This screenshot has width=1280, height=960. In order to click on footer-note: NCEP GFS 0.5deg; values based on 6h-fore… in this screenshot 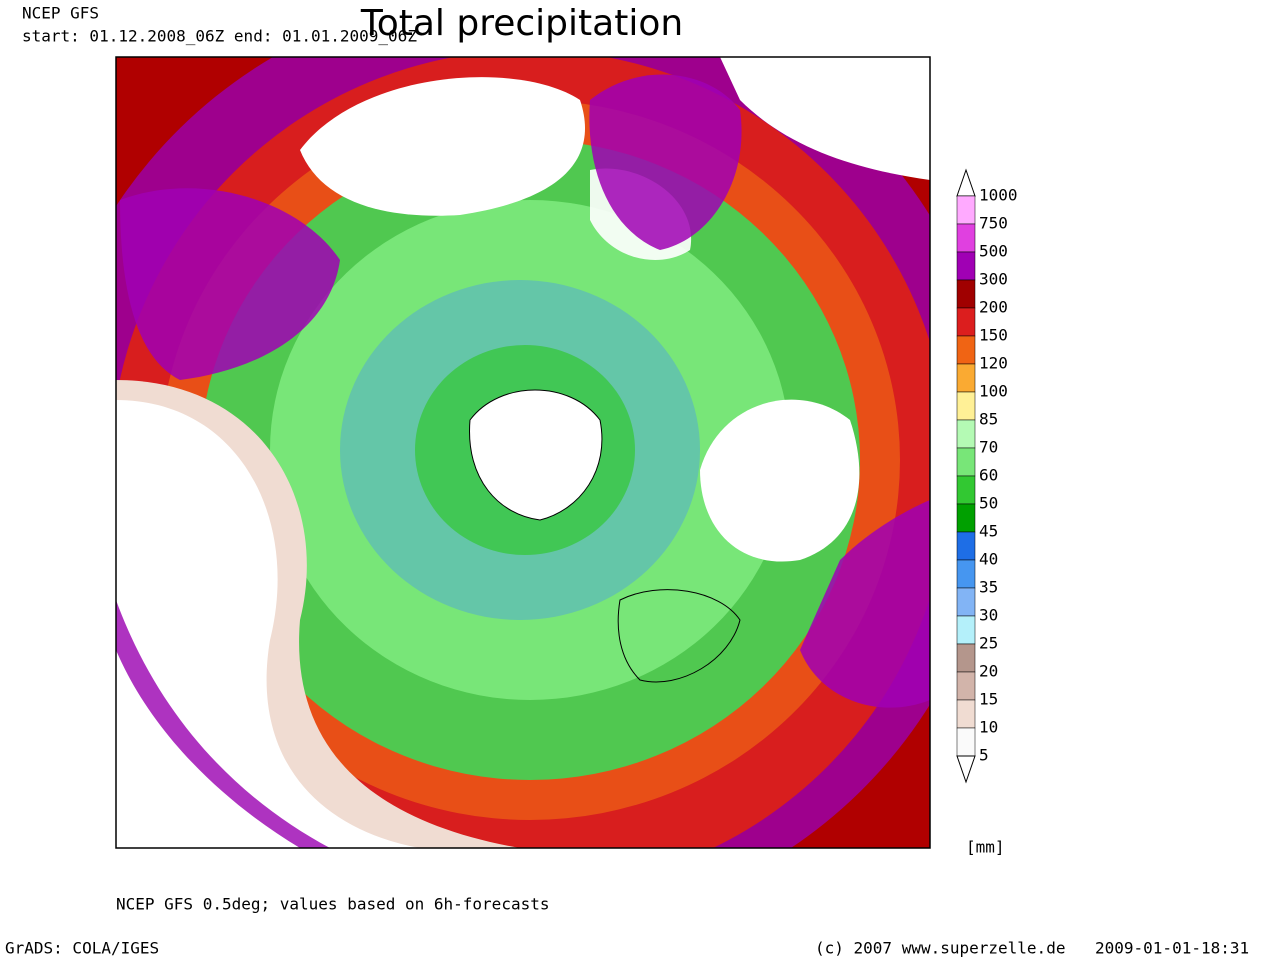, I will do `click(332, 904)`.